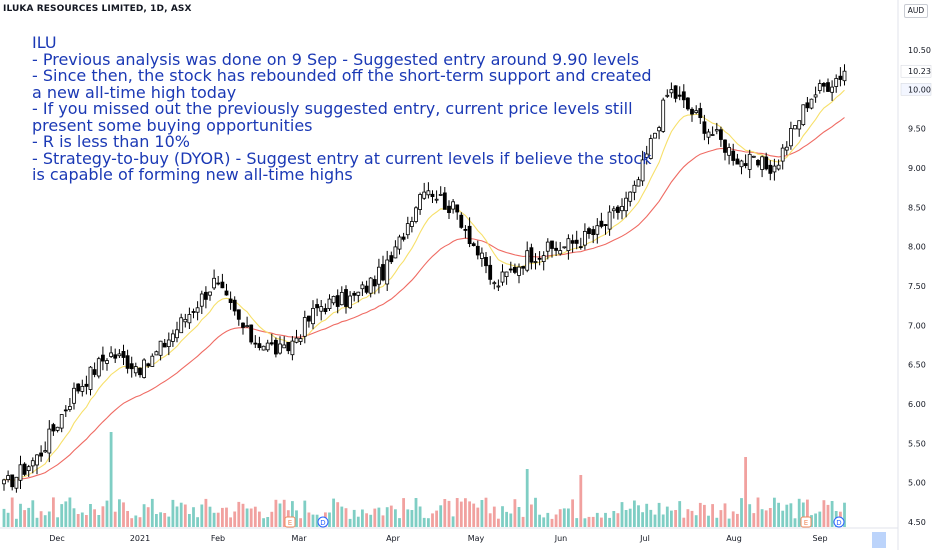 This screenshot has height=550, width=932. Describe the element at coordinates (218, 538) in the screenshot. I see `x-tick-label: Feb` at that location.